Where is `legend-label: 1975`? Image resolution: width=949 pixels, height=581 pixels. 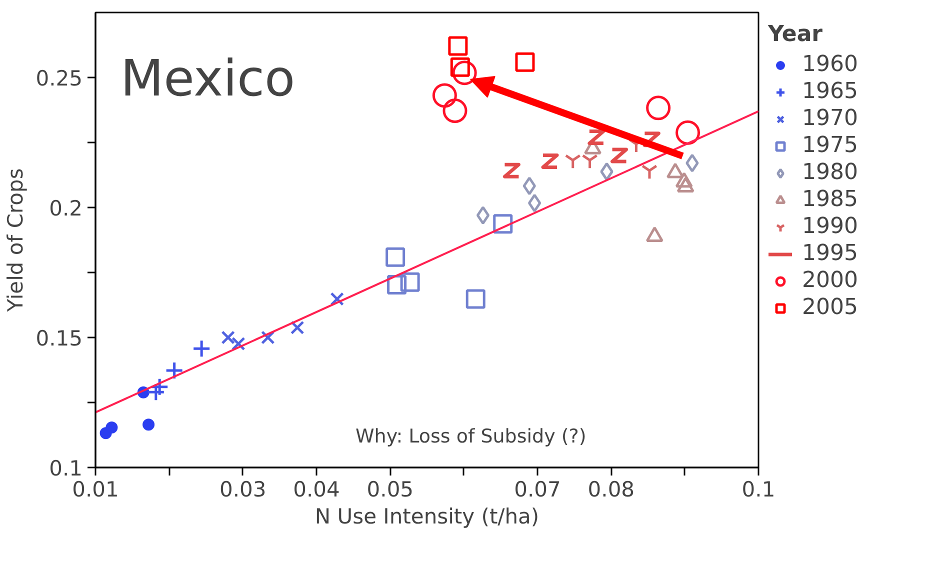 legend-label: 1975 is located at coordinates (830, 145).